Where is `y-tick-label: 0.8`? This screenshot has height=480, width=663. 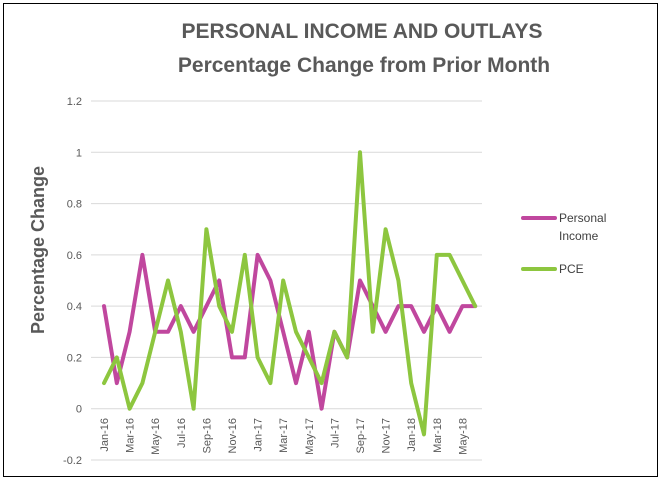 y-tick-label: 0.8 is located at coordinates (74, 205).